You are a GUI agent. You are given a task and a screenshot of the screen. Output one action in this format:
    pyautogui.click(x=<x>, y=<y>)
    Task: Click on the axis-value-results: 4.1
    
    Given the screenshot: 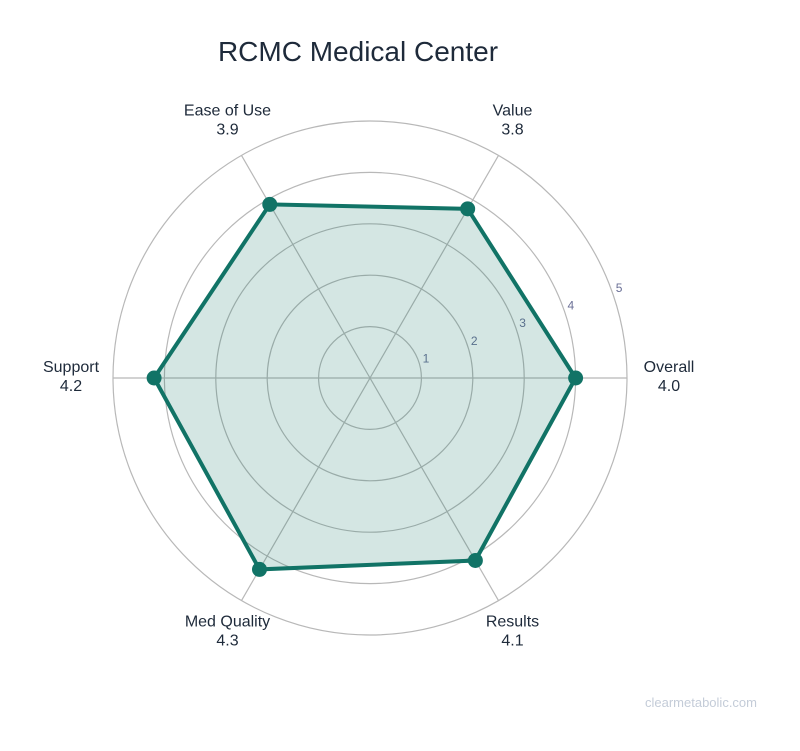 What is the action you would take?
    pyautogui.click(x=512, y=641)
    